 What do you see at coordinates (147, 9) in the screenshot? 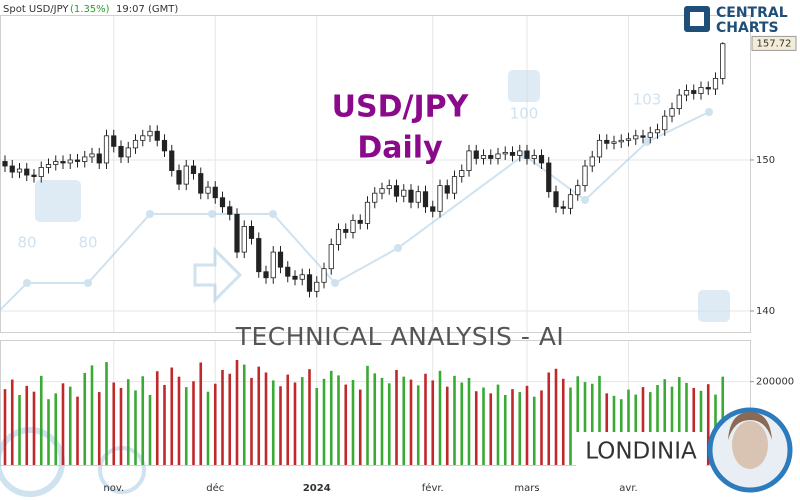
I see `time: 19:07 (GMT)` at bounding box center [147, 9].